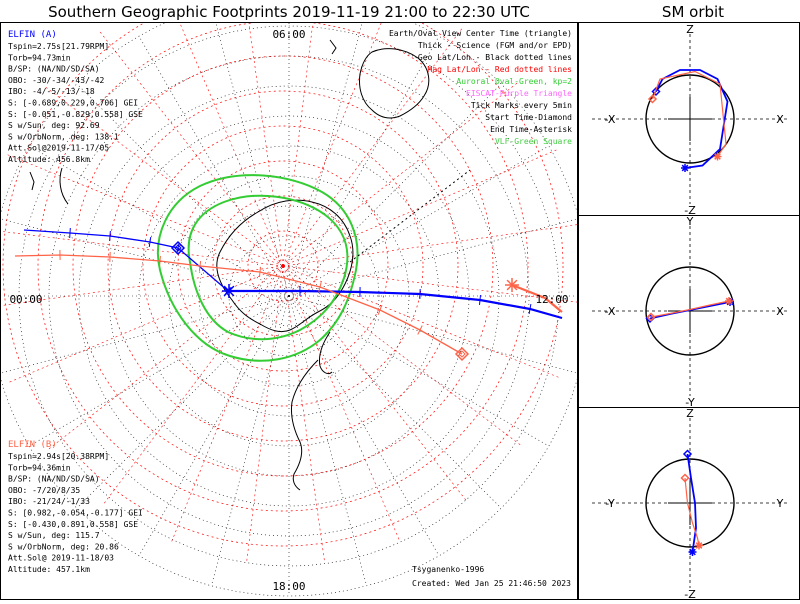 The image size is (800, 604). I want to click on info-line: S w/OrbNorm, deg: 20.86, so click(63, 546).